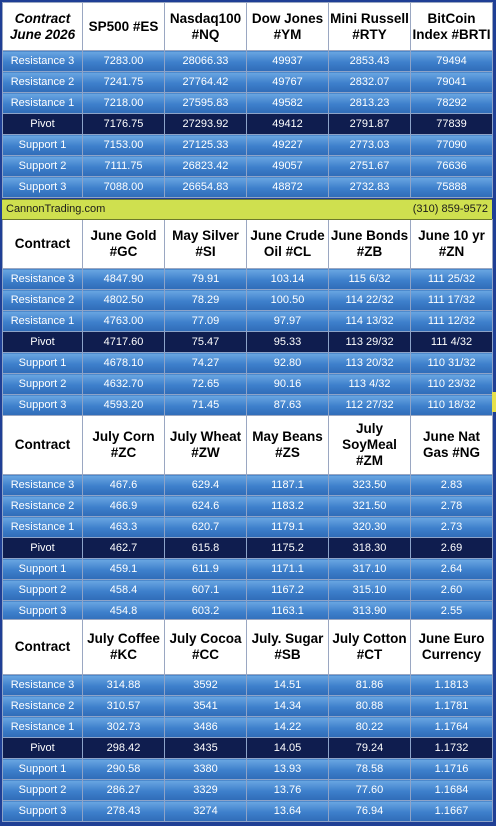  I want to click on level-value: 459.1, so click(123, 569).